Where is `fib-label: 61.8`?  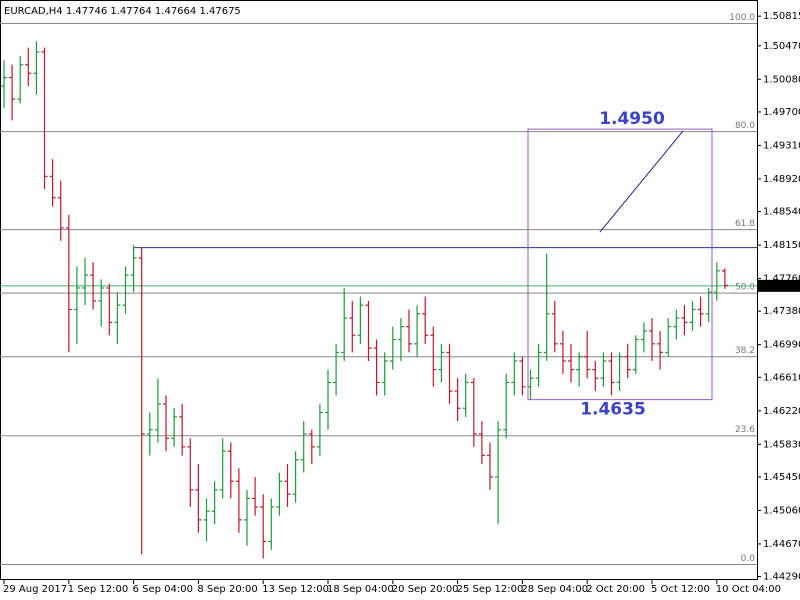 fib-label: 61.8 is located at coordinates (745, 224).